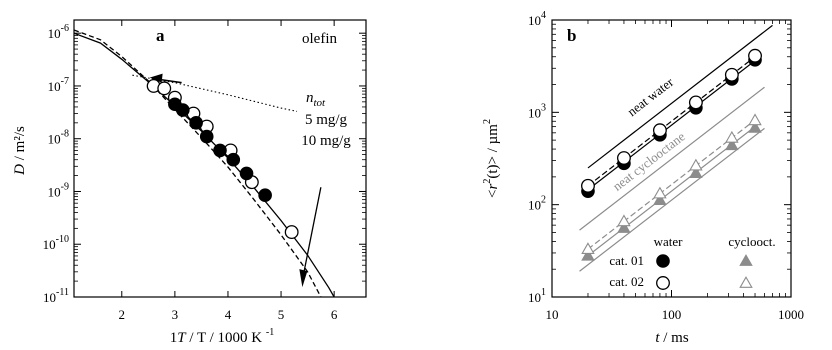 The image size is (832, 350). I want to click on line-neat-cyclooctane, so click(672, 158).